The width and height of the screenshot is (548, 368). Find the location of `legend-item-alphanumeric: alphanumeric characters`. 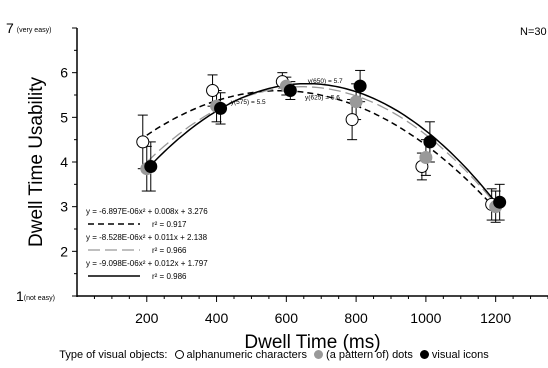

legend-item-alphanumeric: alphanumeric characters is located at coordinates (246, 355).